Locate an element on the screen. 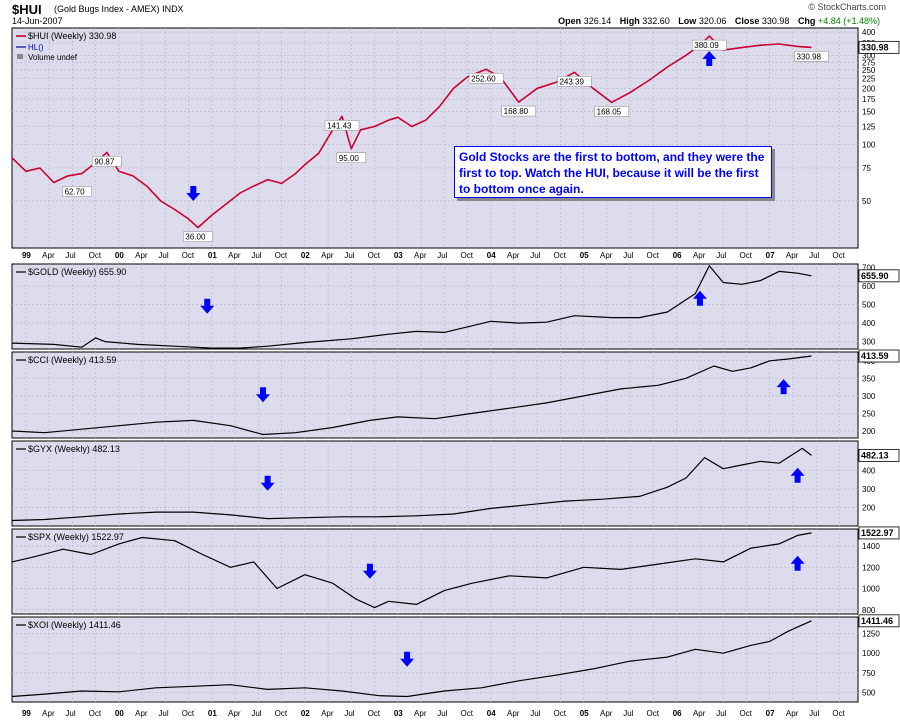 Image resolution: width=900 pixels, height=720 pixels. price-label: 243.39 is located at coordinates (571, 81).